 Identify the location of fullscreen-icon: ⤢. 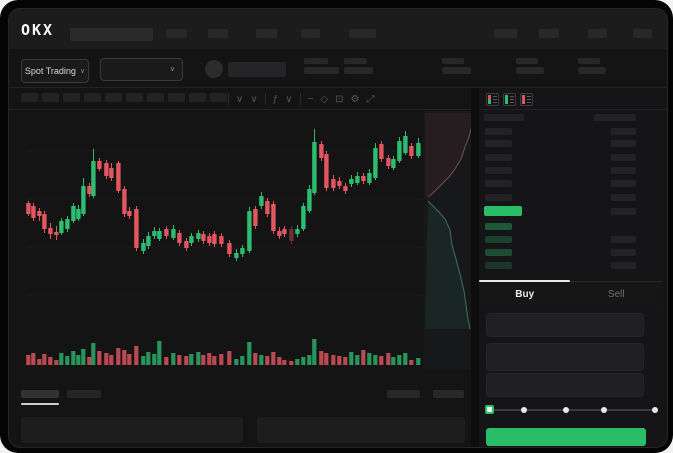
(370, 99).